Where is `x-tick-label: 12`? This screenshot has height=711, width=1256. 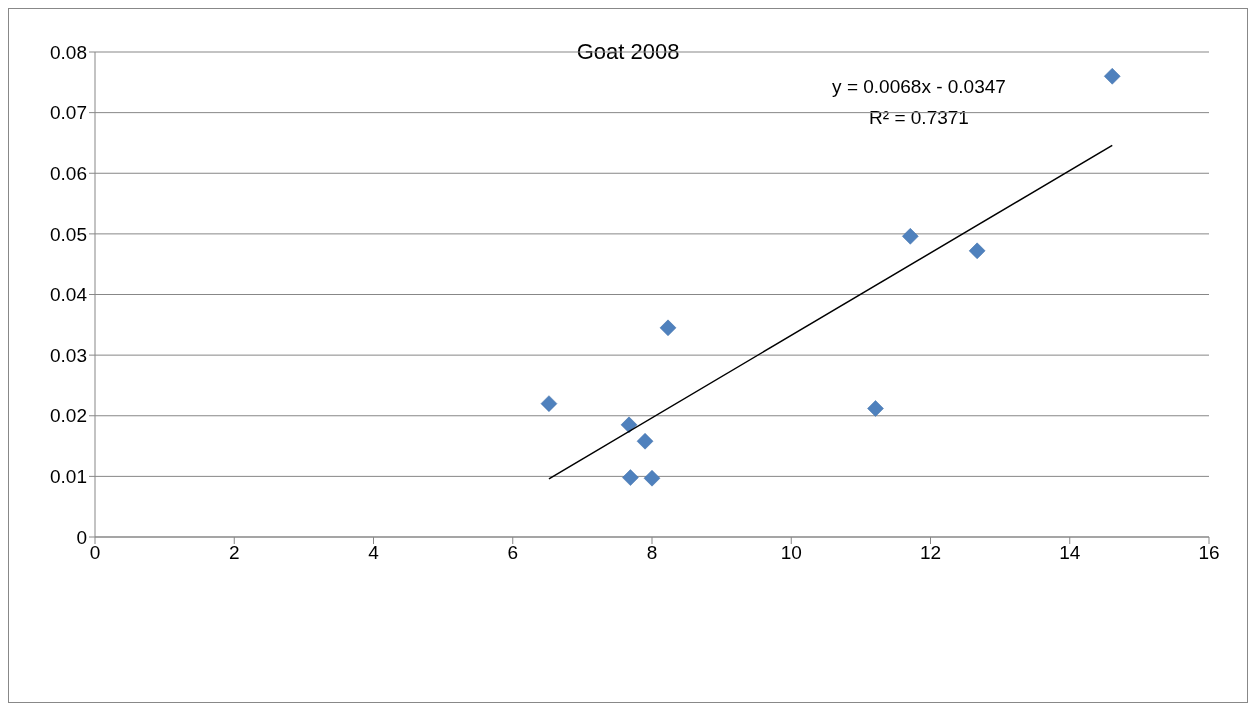 x-tick-label: 12 is located at coordinates (930, 553).